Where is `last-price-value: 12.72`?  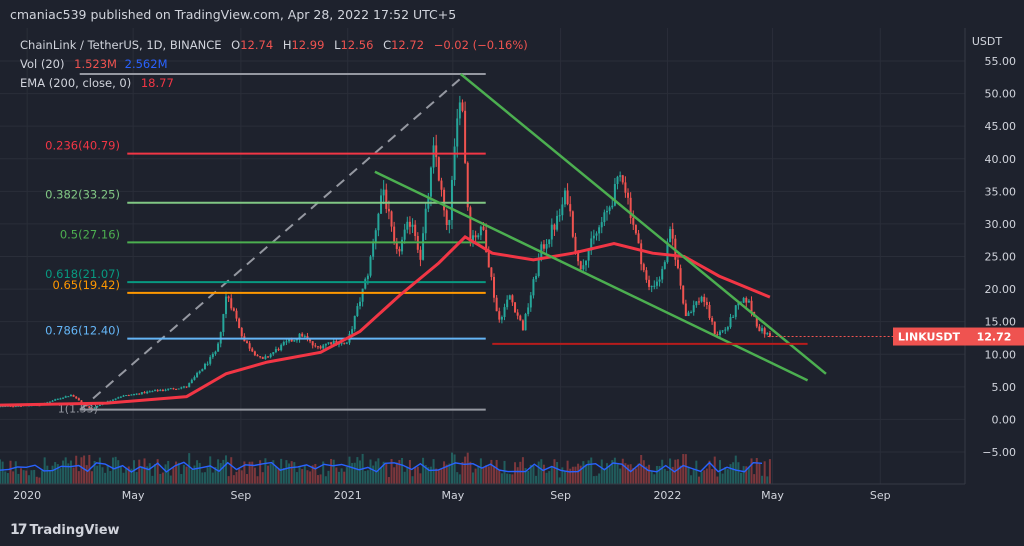
last-price-value: 12.72 is located at coordinates (994, 337).